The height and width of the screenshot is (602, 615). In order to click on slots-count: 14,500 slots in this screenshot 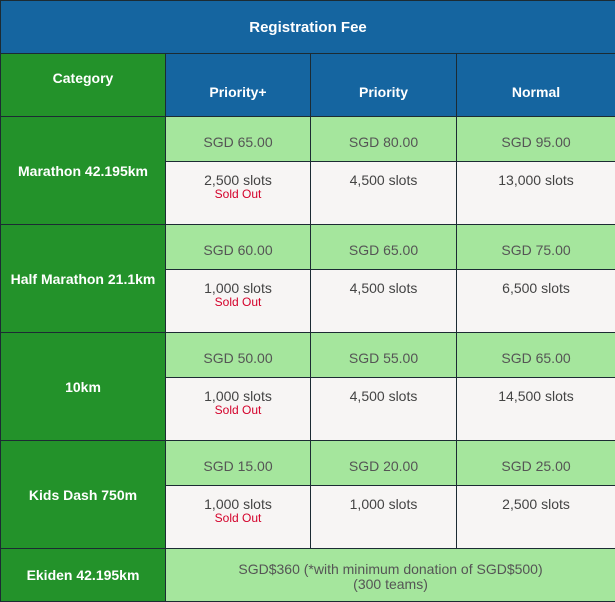, I will do `click(536, 396)`.